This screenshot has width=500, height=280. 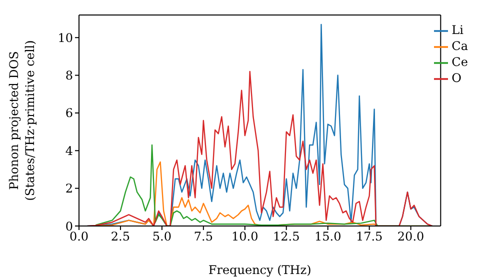 I want to click on x-tick-label: 2.5, so click(x=120, y=237).